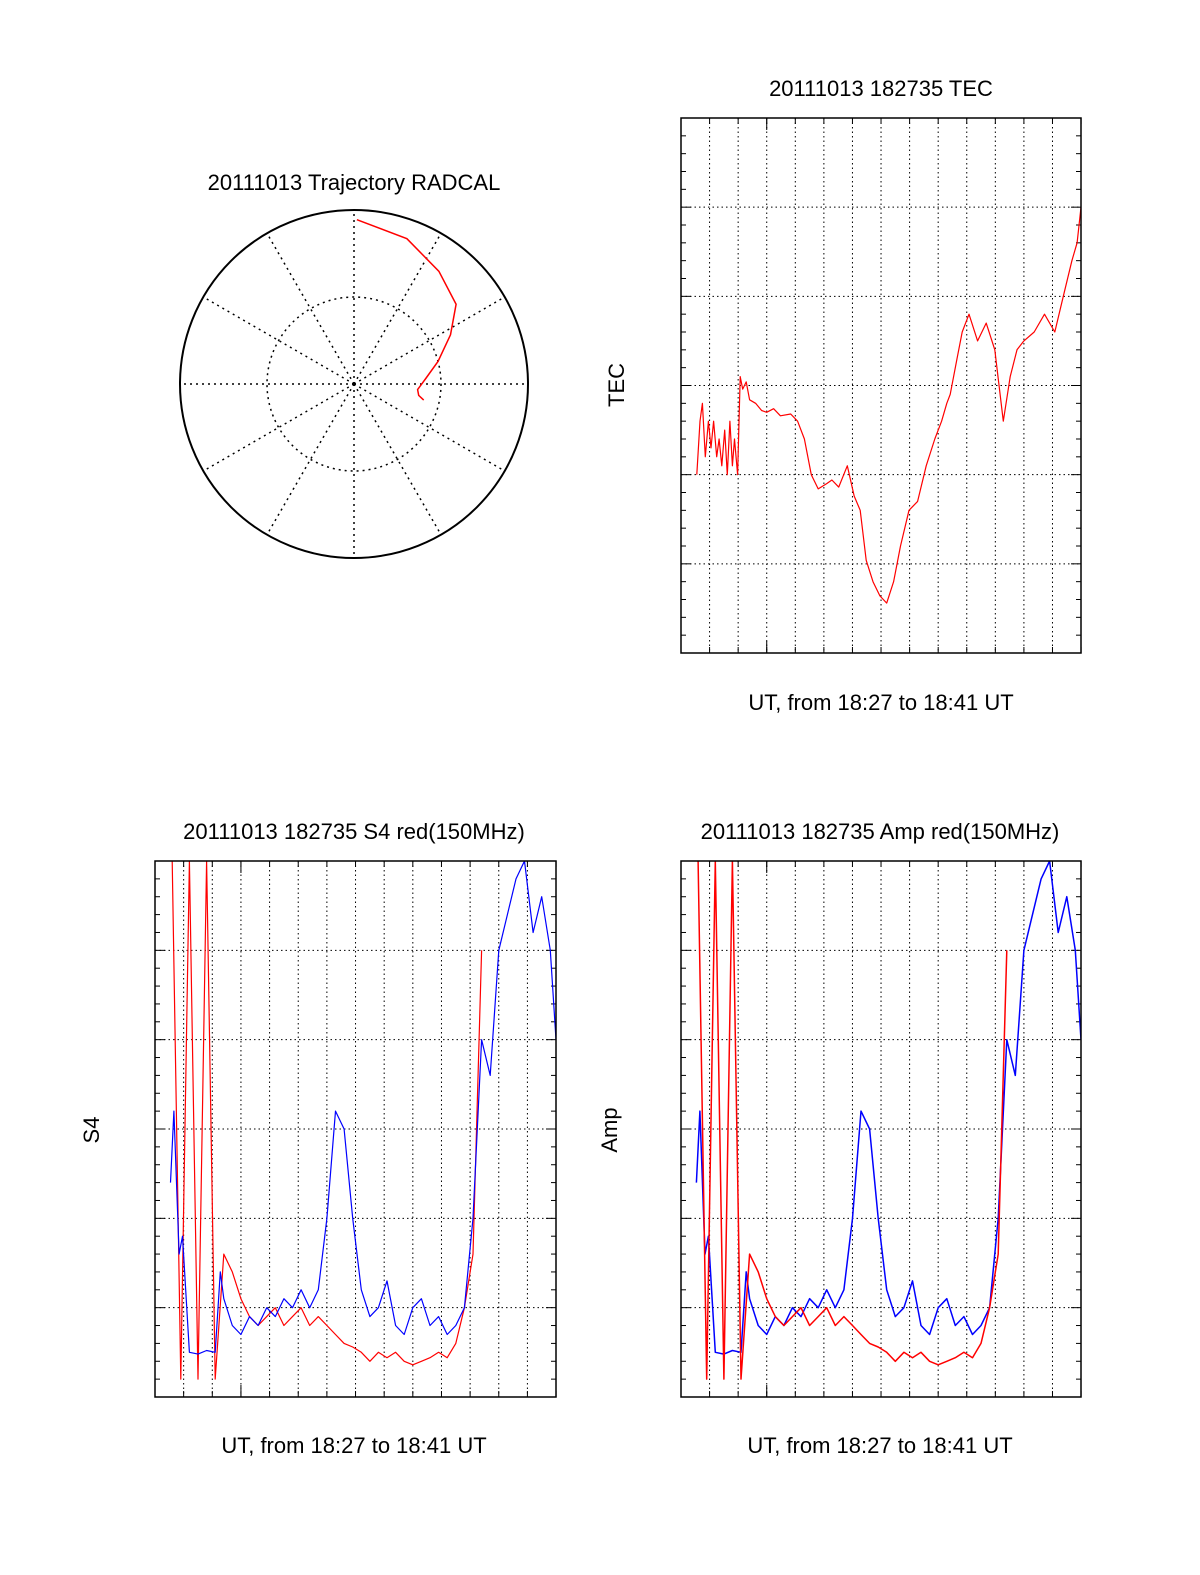 Image resolution: width=1200 pixels, height=1575 pixels. Describe the element at coordinates (91, 1130) in the screenshot. I see `s4-ylabel: S4` at that location.